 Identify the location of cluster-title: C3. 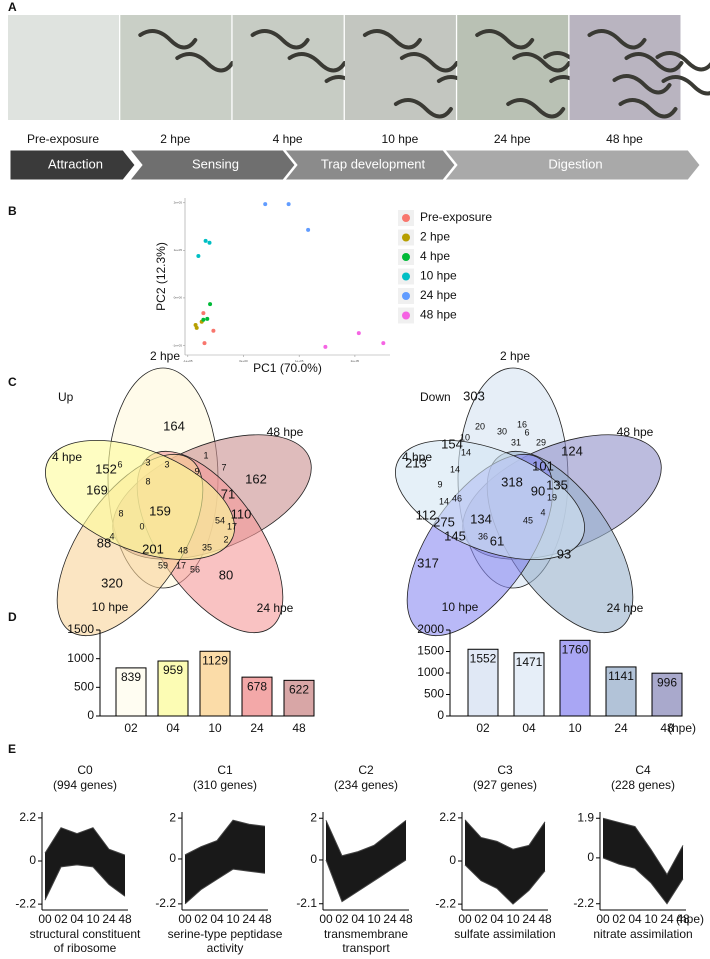
(505, 770).